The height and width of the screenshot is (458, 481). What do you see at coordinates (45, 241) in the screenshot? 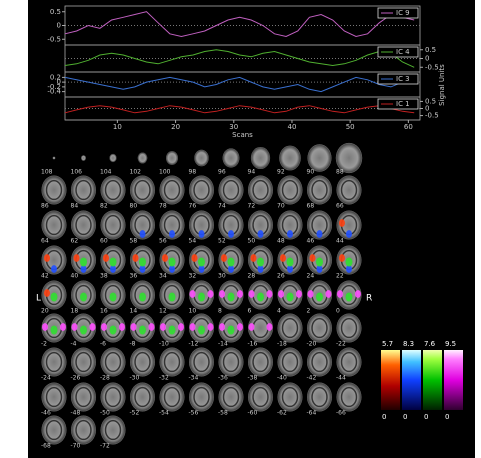
I see `slice-label: 64` at bounding box center [45, 241].